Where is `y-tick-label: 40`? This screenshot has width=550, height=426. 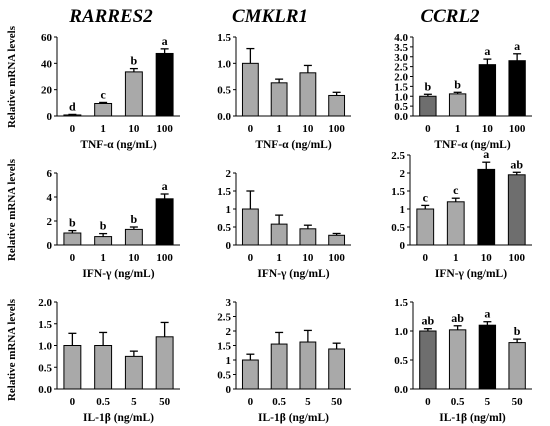
y-tick-label: 40 is located at coordinates (47, 64).